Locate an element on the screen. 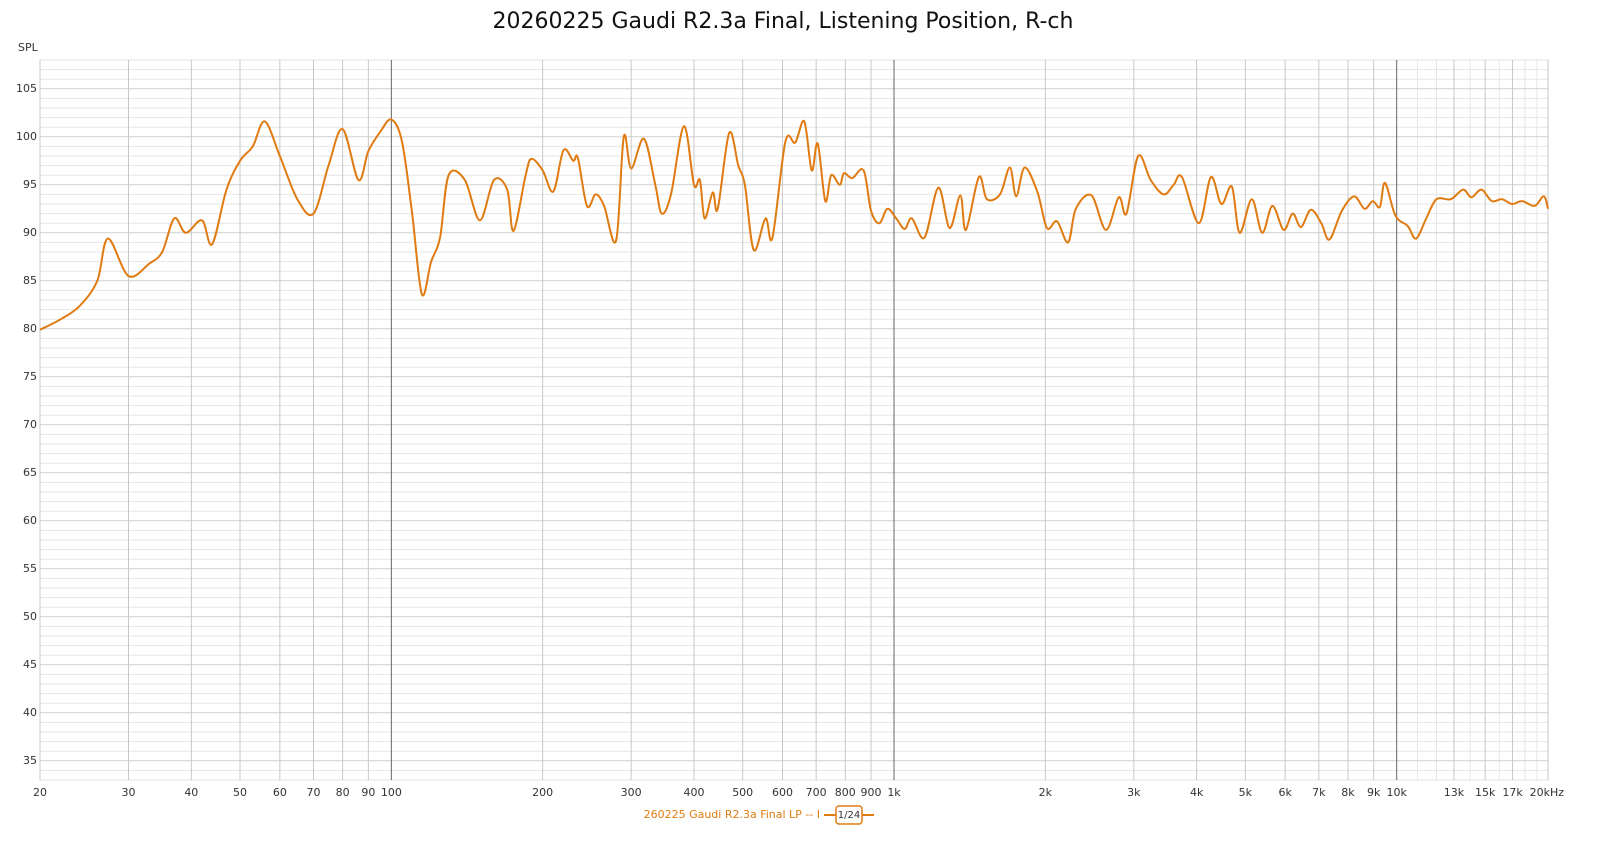  x-tick-label: 2k is located at coordinates (1046, 792).